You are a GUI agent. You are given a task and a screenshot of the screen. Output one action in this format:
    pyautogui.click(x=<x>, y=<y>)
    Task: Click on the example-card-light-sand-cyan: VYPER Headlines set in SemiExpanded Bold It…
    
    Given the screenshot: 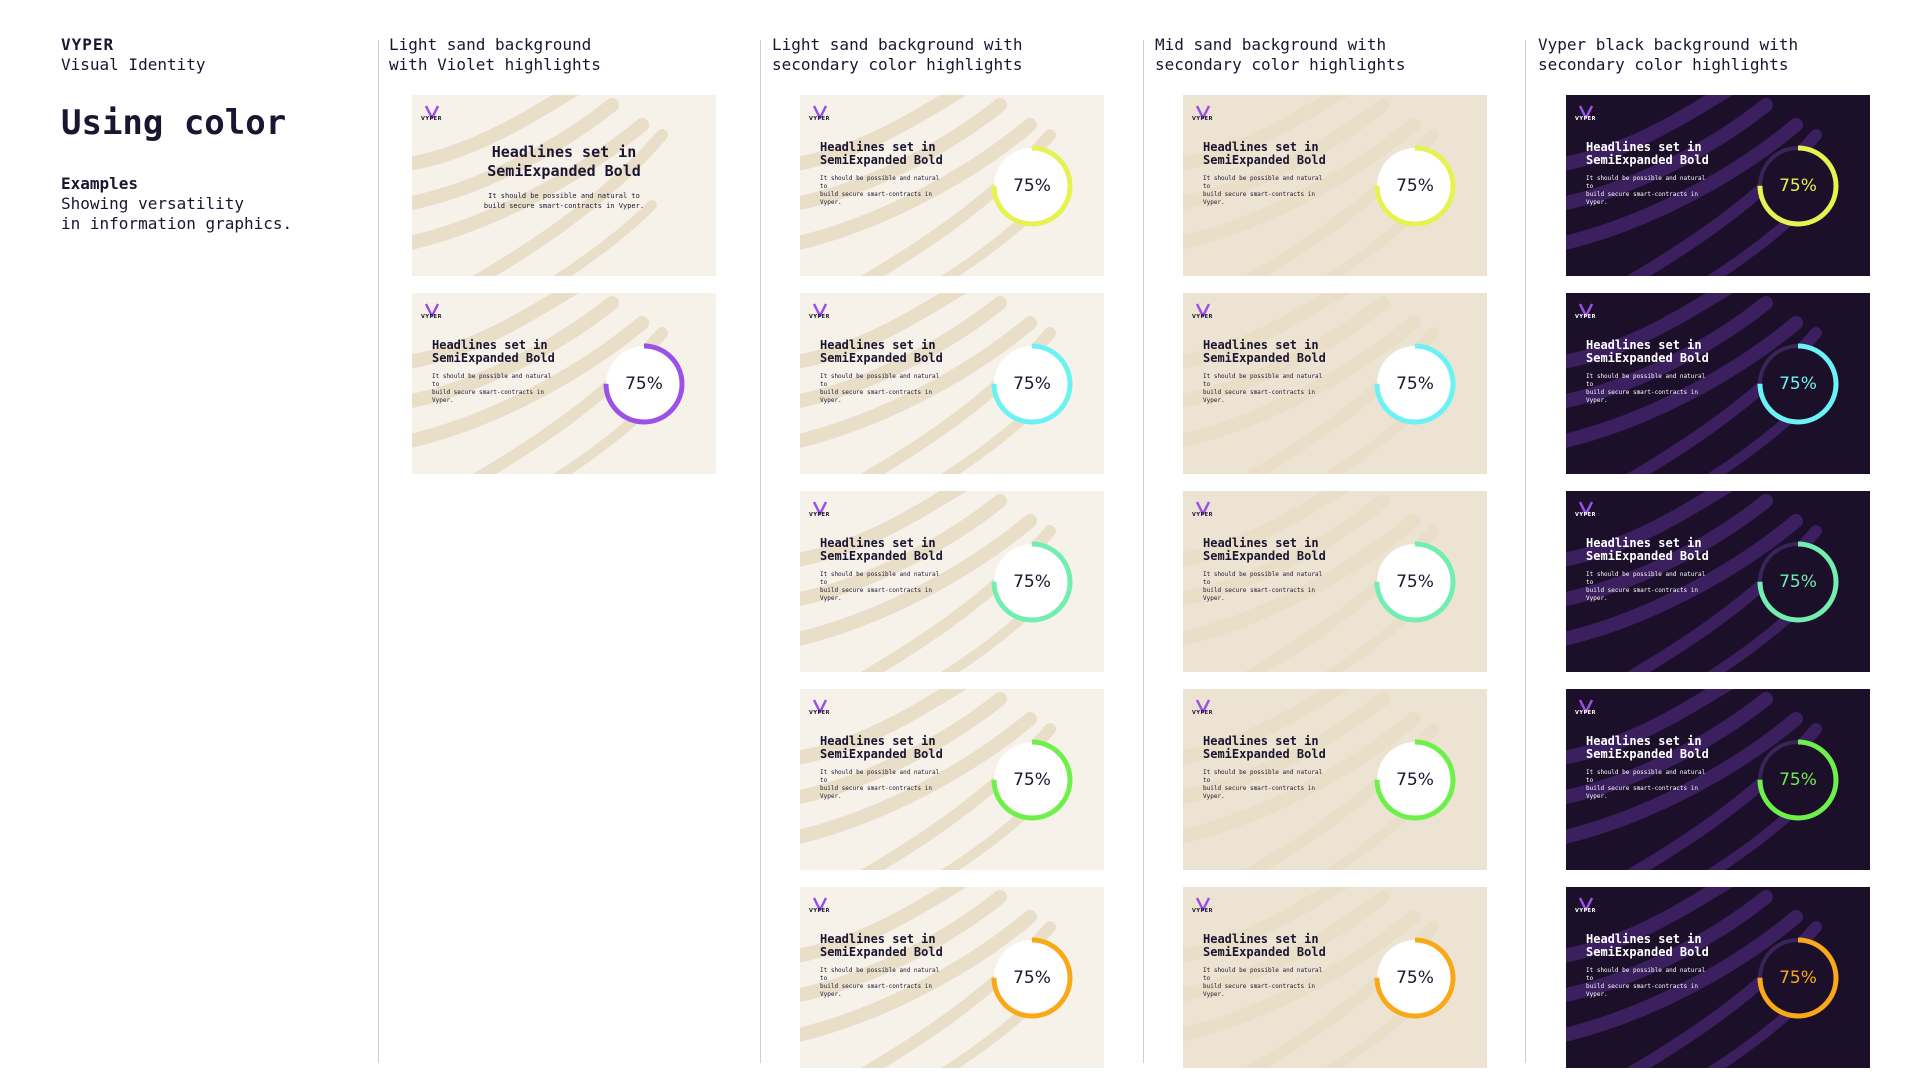 What is the action you would take?
    pyautogui.click(x=952, y=383)
    